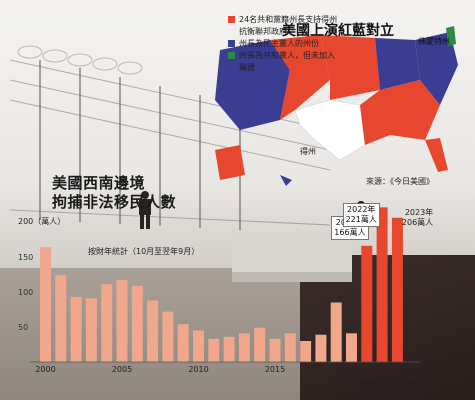 Image resolution: width=475 pixels, height=400 pixels. Describe the element at coordinates (114, 202) in the screenshot. I see `chart-title-line2: 拘捕非法移民人數` at that location.